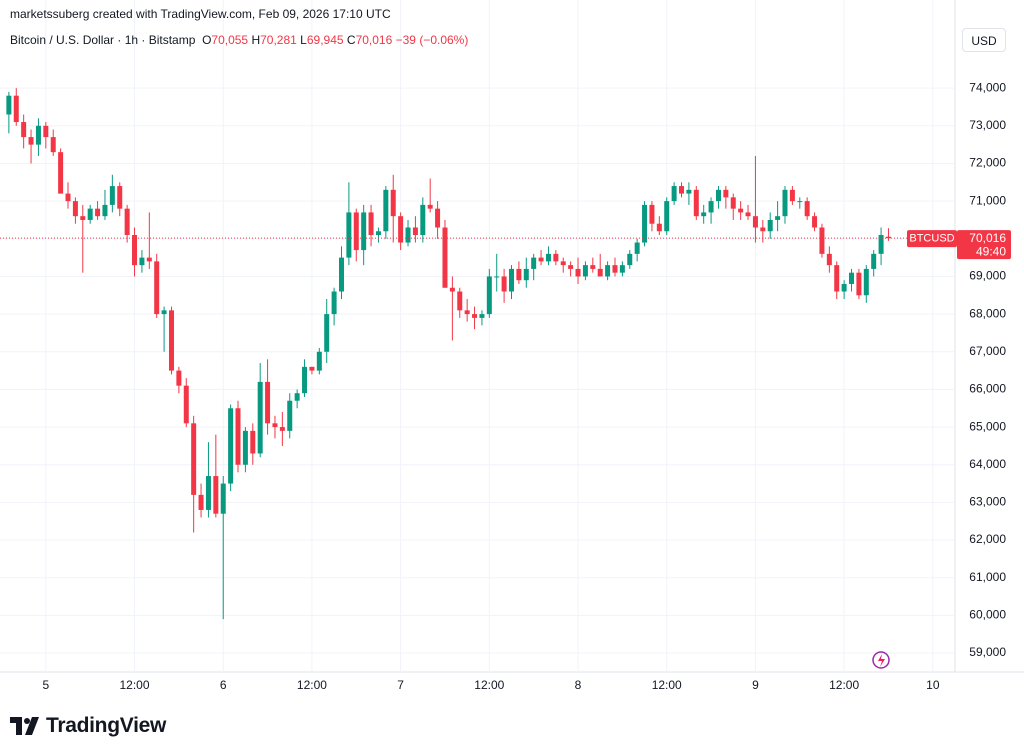 This screenshot has width=1024, height=753. I want to click on ohlc-letter: O, so click(207, 40).